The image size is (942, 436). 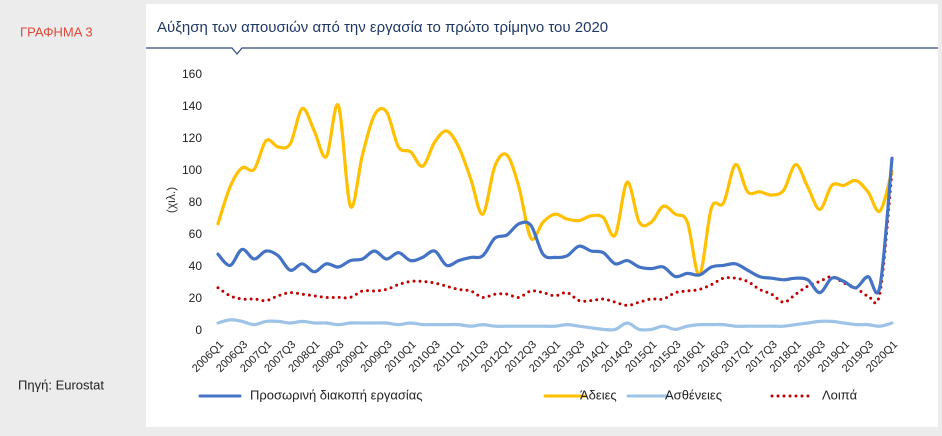 I want to click on legend-label: Ασθένειες, so click(x=693, y=394).